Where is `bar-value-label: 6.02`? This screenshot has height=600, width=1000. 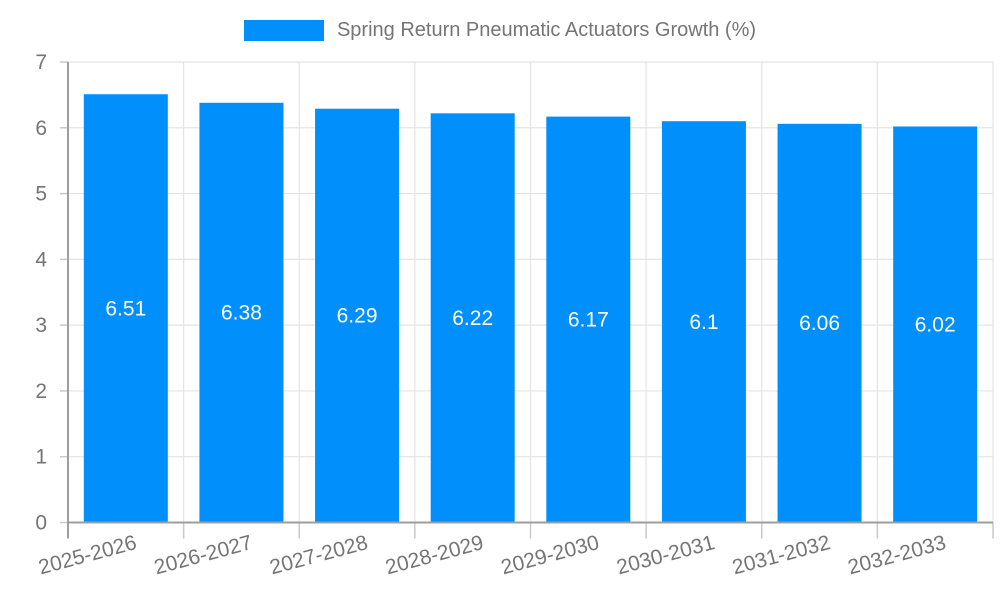
bar-value-label: 6.02 is located at coordinates (935, 324).